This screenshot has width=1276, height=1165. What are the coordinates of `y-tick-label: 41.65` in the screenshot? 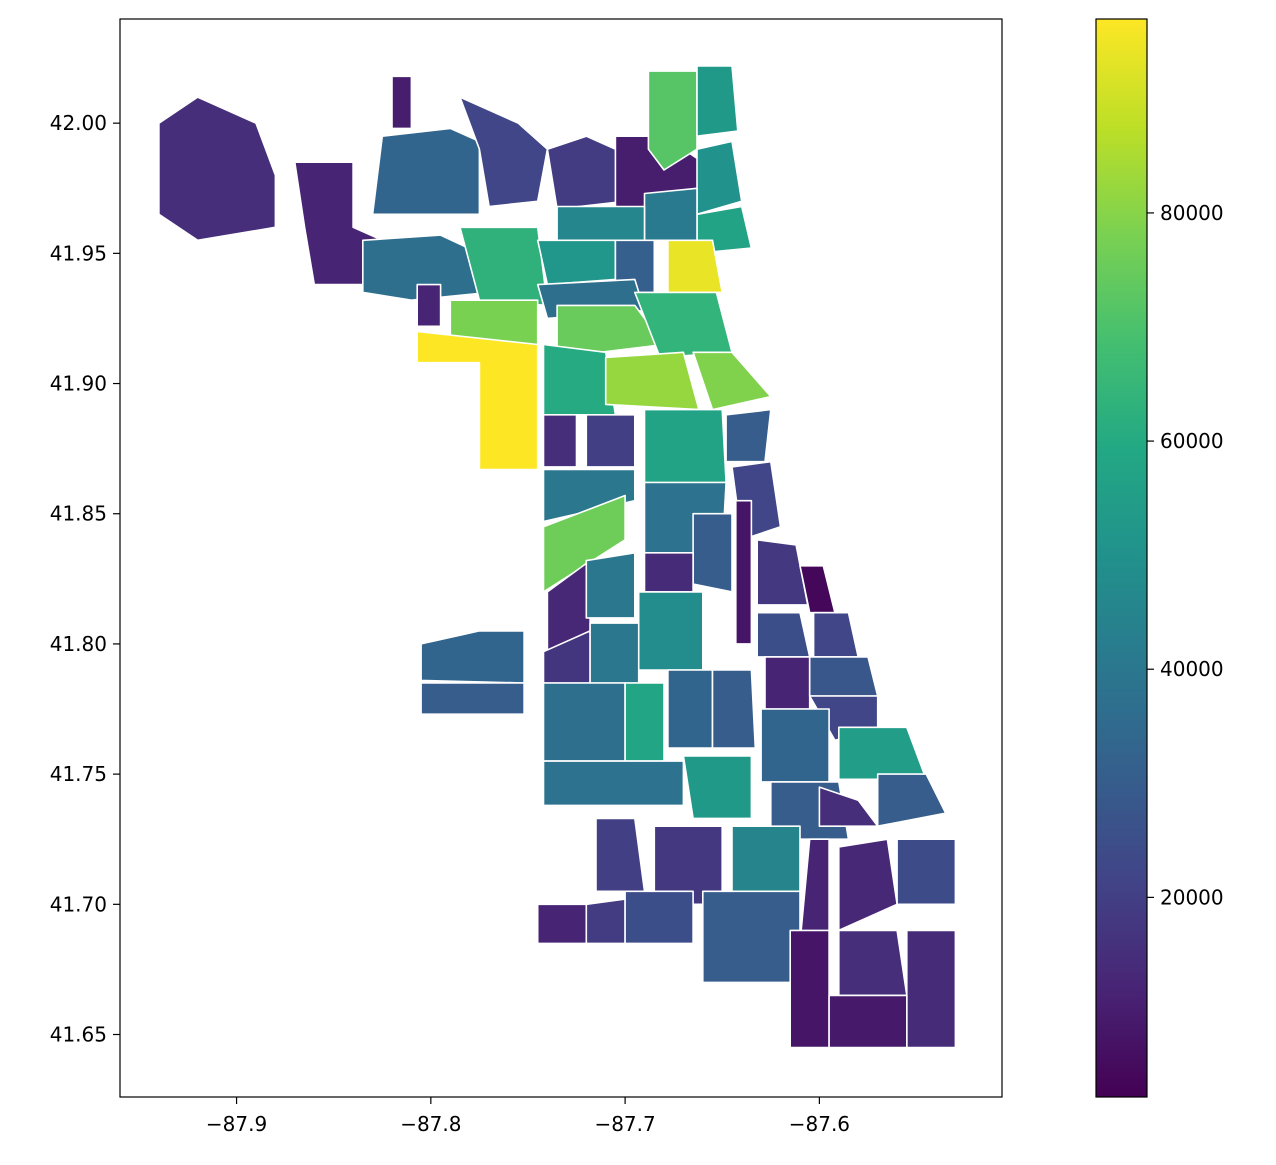 It's located at (78, 1035).